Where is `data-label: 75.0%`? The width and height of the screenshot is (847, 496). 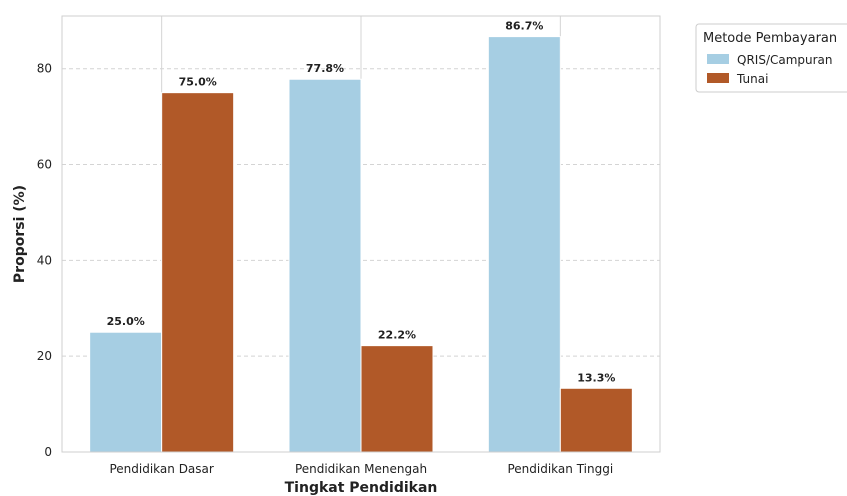
data-label: 75.0% is located at coordinates (198, 82).